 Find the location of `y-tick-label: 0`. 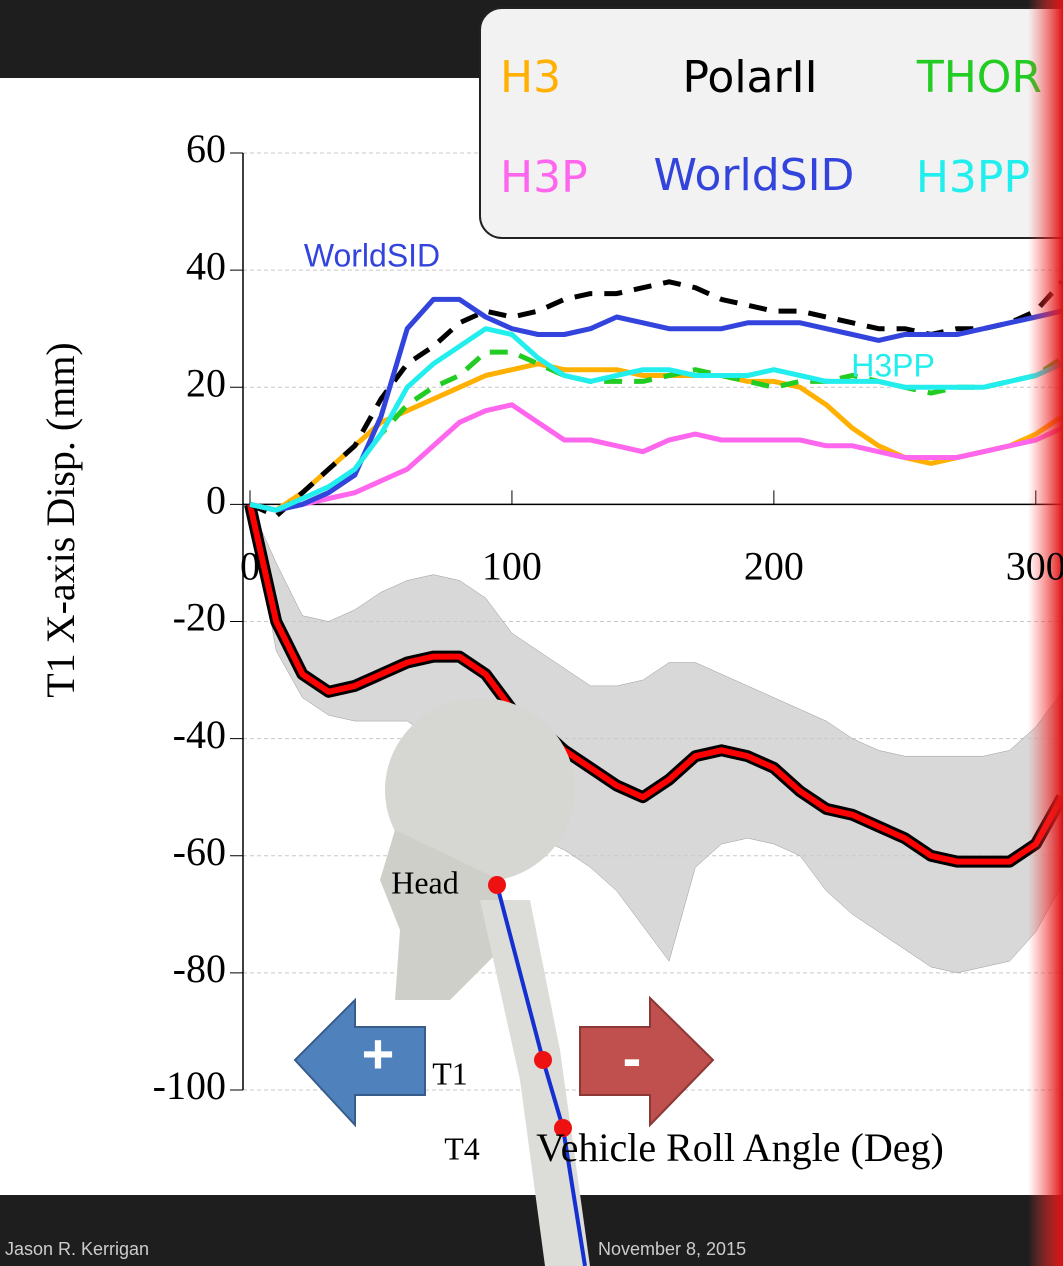

y-tick-label: 0 is located at coordinates (216, 500).